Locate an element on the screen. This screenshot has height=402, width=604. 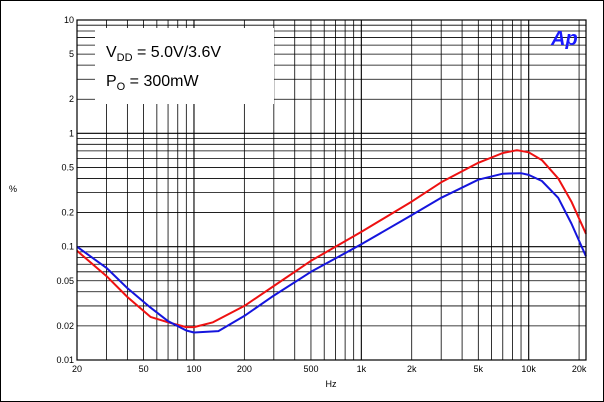
y-tick-label: 0.2 is located at coordinates (67, 213).